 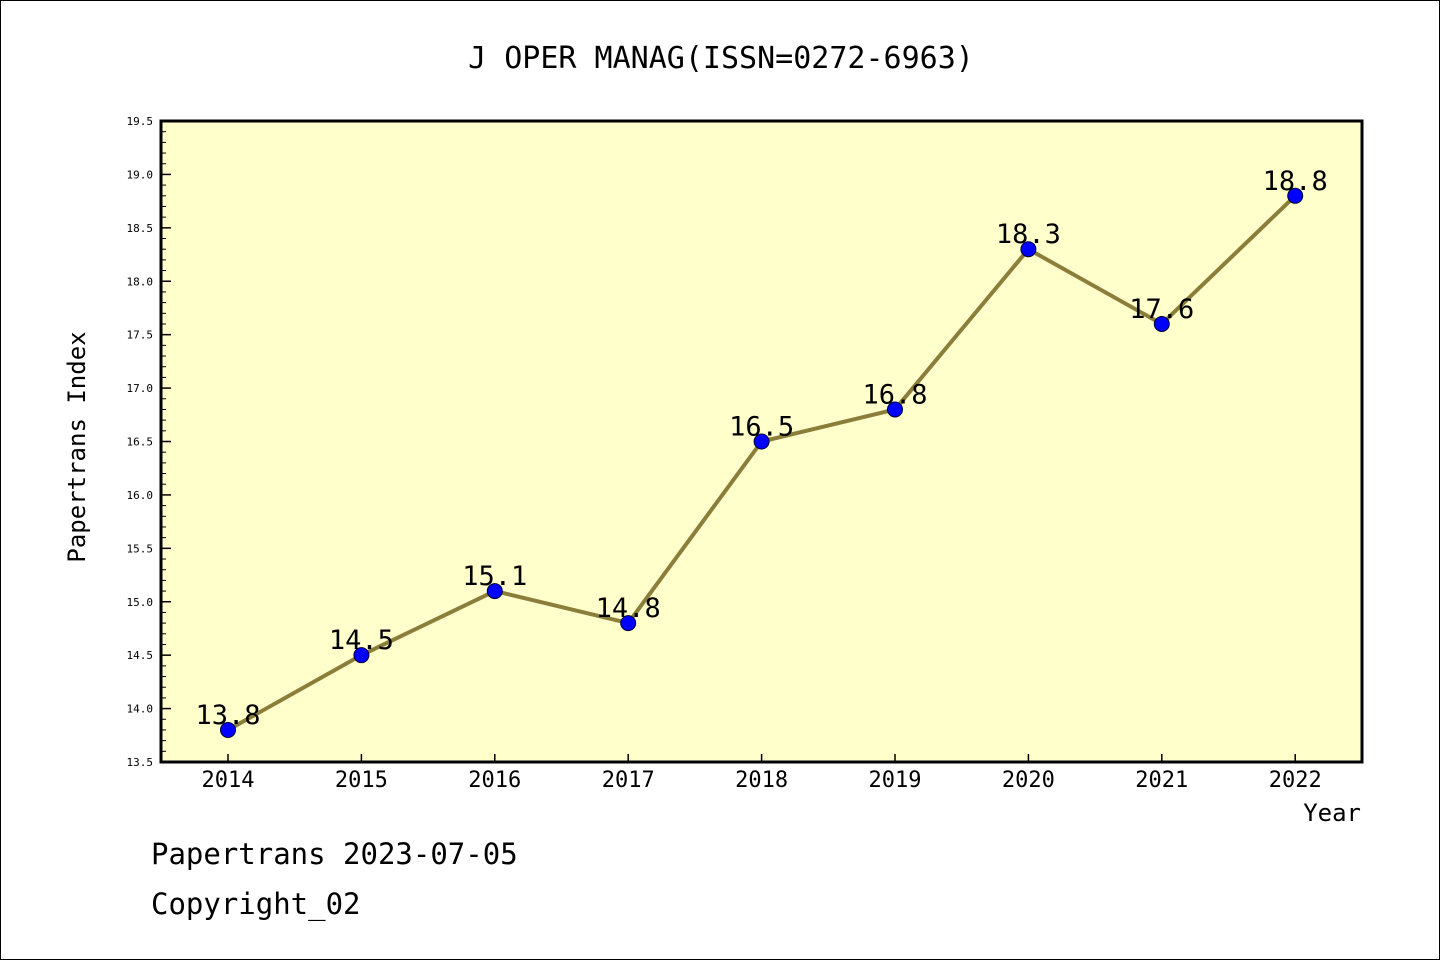 What do you see at coordinates (628, 780) in the screenshot?
I see `x-tick-label: 2017` at bounding box center [628, 780].